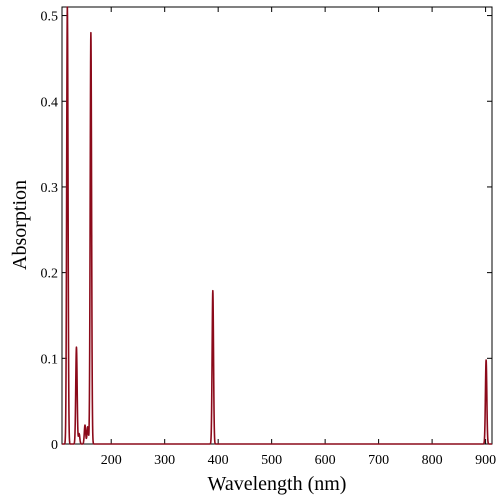 Image resolution: width=500 pixels, height=500 pixels. What do you see at coordinates (50, 188) in the screenshot?
I see `y-tick-label: 0.3` at bounding box center [50, 188].